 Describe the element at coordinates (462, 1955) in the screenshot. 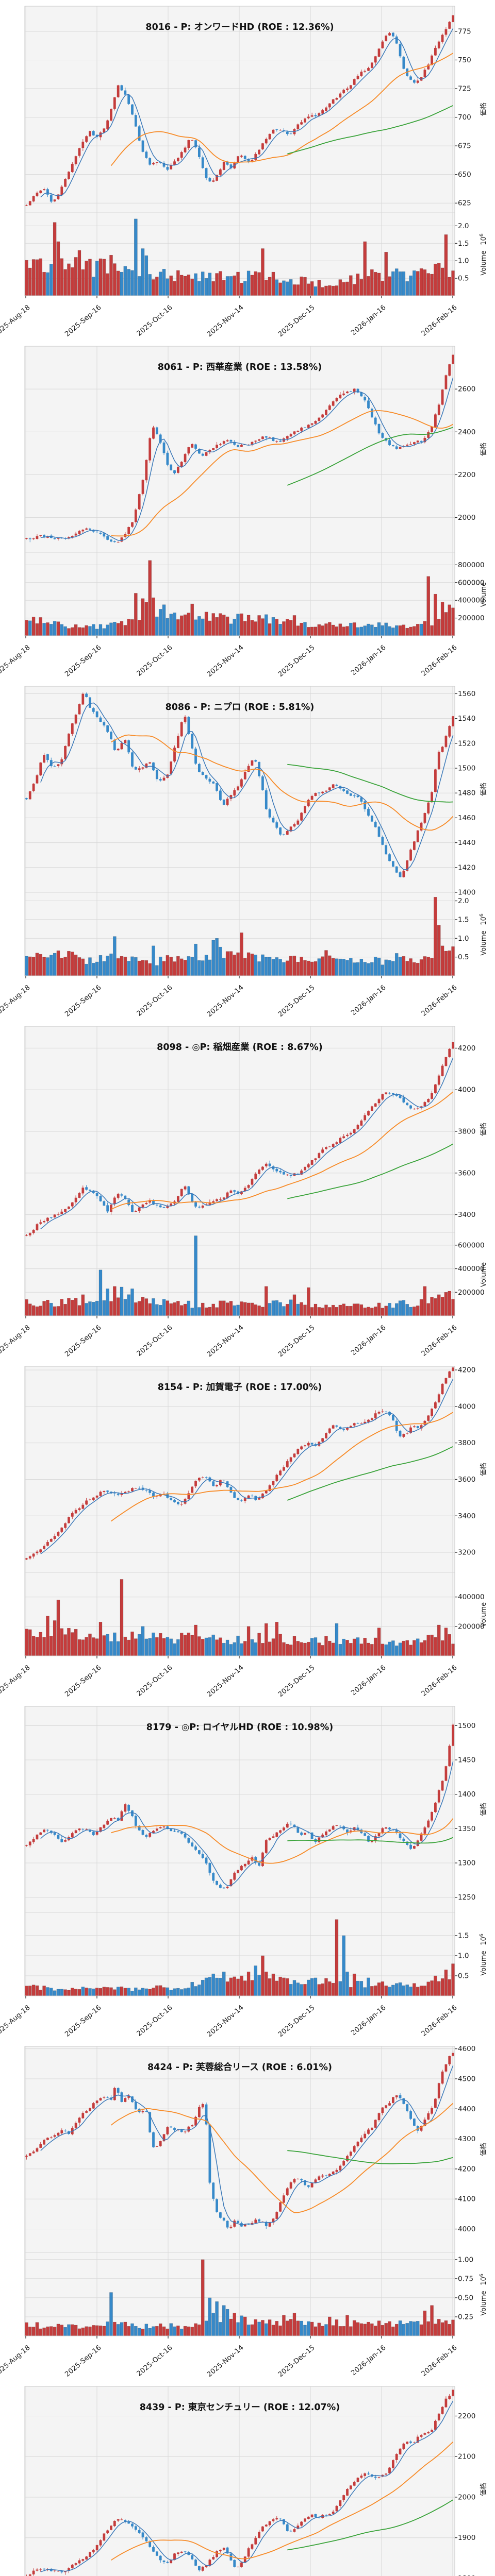

I see `volume-axis-ticks: 0.5 1.0 1.5` at that location.